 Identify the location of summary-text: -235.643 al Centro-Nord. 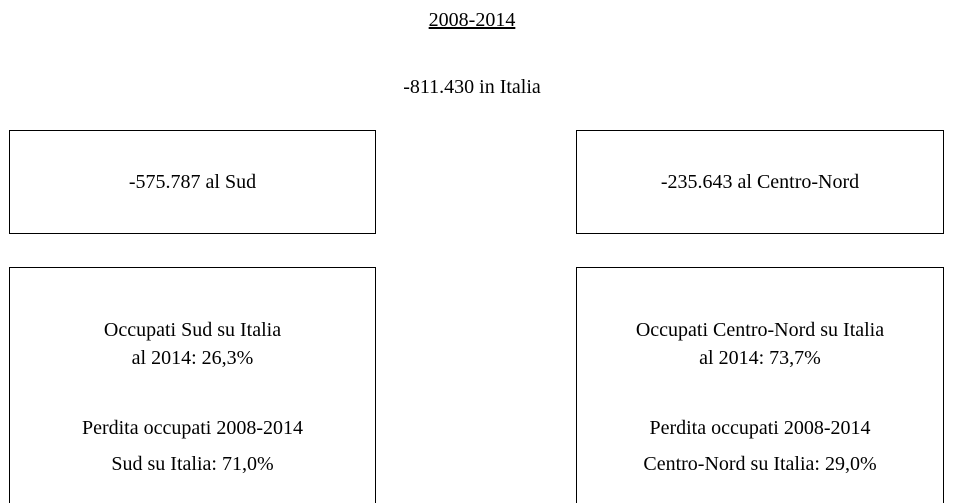
(760, 182).